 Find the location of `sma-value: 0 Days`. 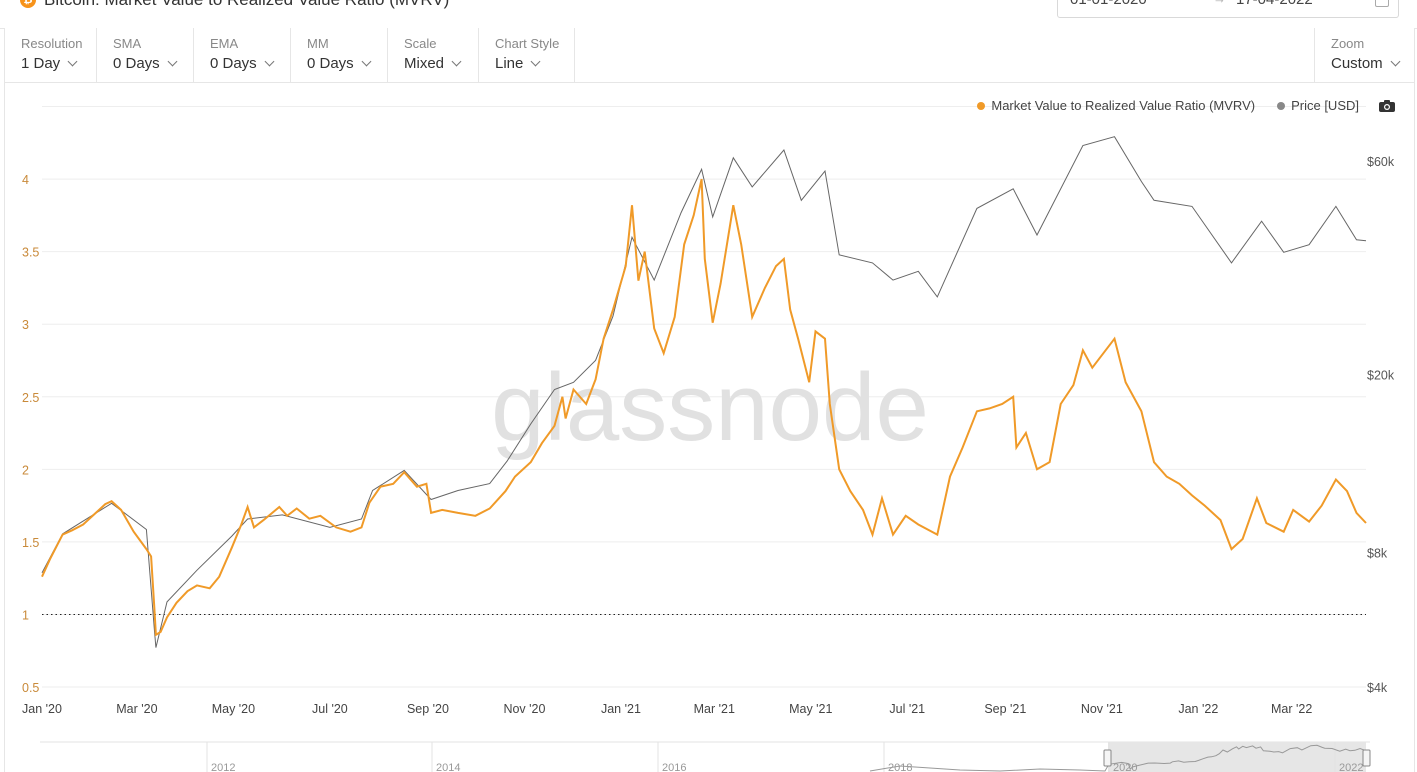

sma-value: 0 Days is located at coordinates (145, 63).